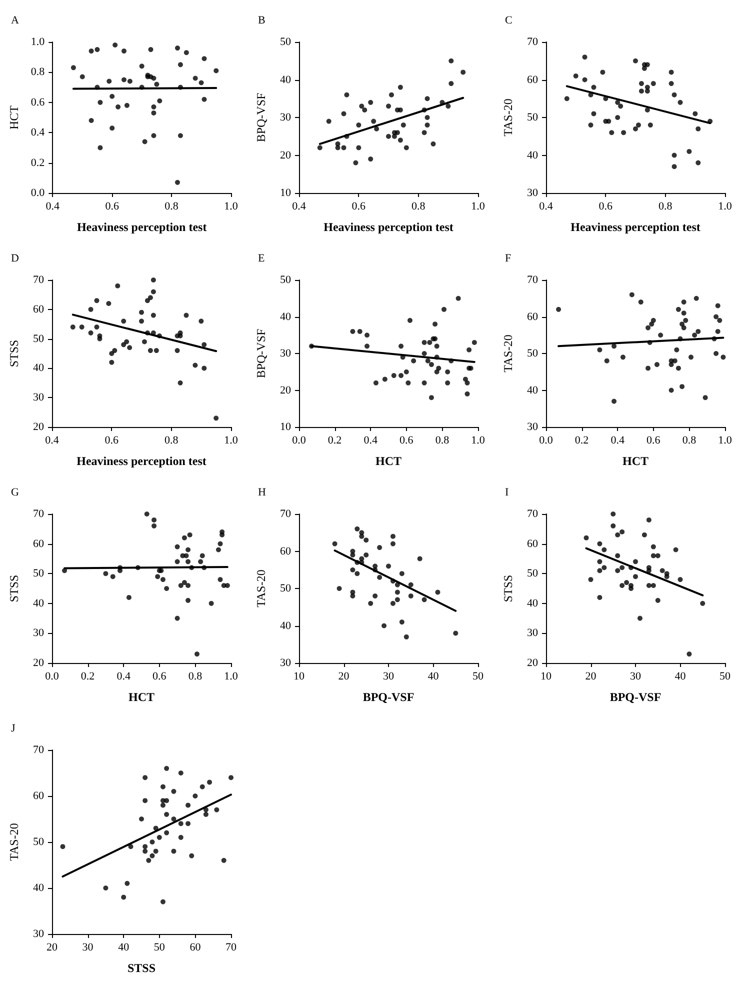 This screenshot has width=743, height=992. Describe the element at coordinates (38, 72) in the screenshot. I see `y-tick-label: 0.8` at that location.